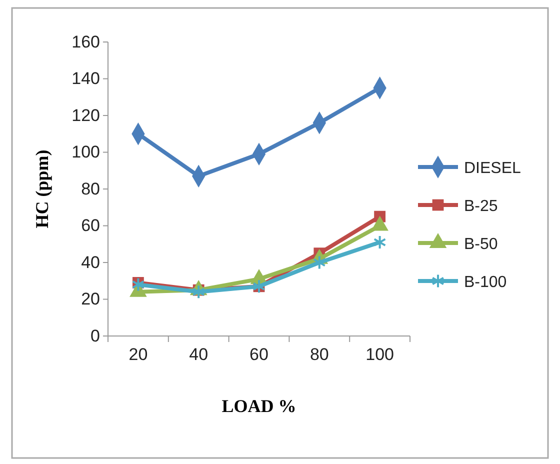 Image resolution: width=560 pixels, height=464 pixels. I want to click on y-tick-label: 60, so click(90, 226).